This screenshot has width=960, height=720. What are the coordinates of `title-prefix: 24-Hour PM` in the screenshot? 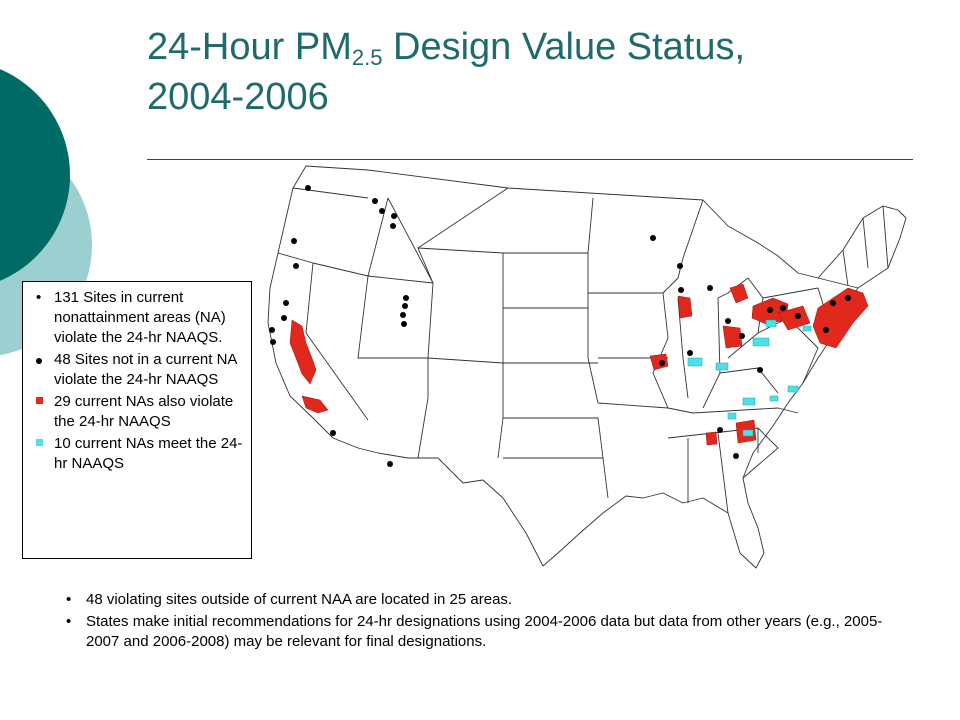 It's located at (249, 47).